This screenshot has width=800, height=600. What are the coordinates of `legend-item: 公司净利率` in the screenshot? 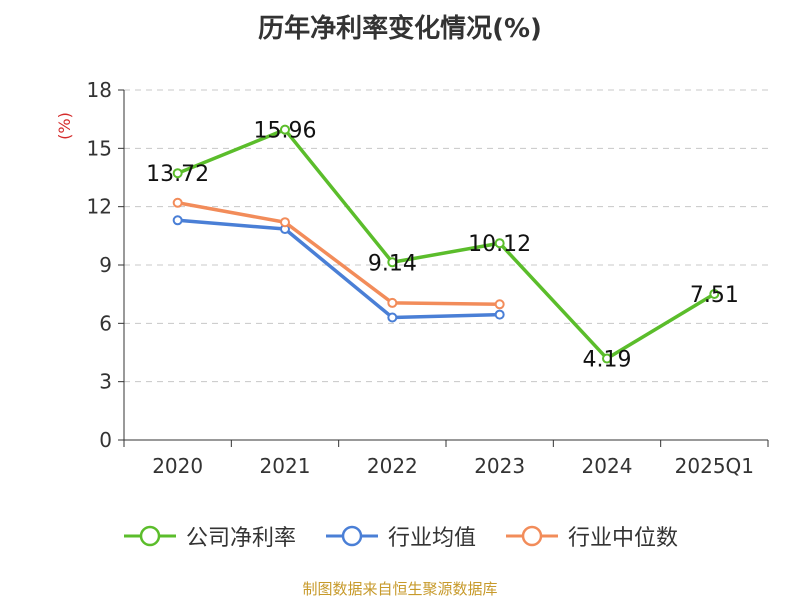 It's located at (209, 536).